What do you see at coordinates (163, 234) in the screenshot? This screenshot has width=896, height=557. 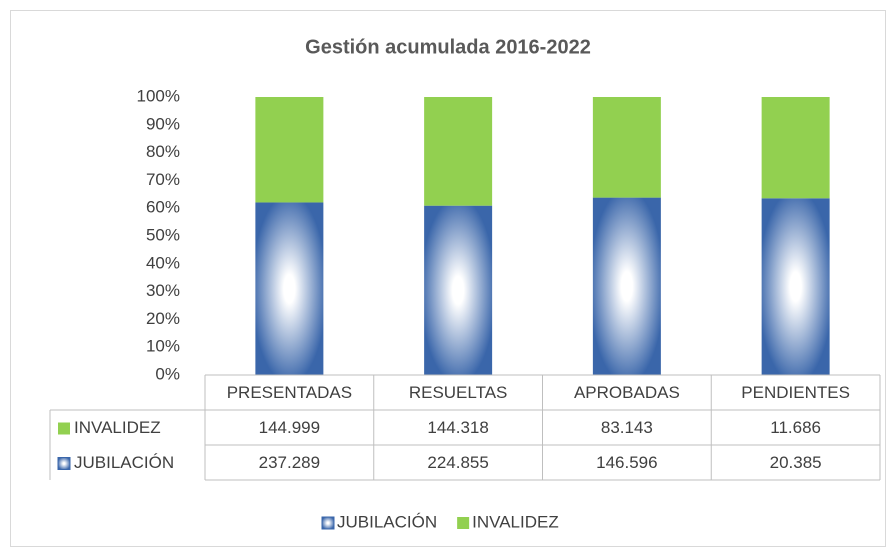 I see `y-tick-label: 50%` at bounding box center [163, 234].